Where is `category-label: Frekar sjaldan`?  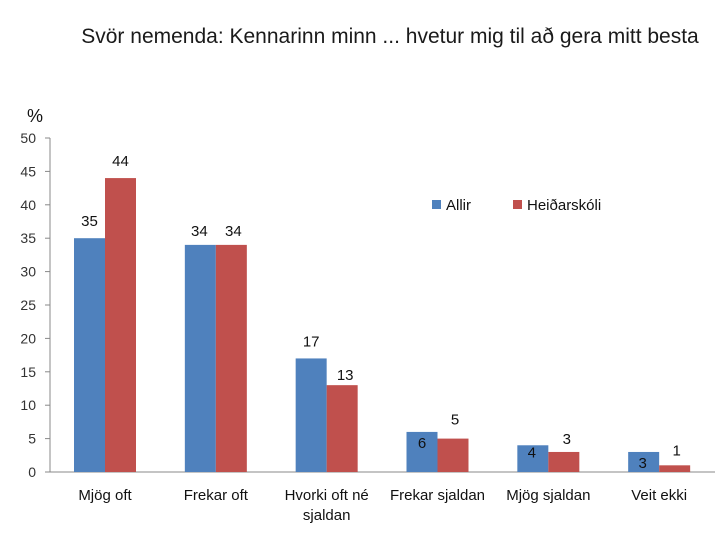 category-label: Frekar sjaldan is located at coordinates (437, 495).